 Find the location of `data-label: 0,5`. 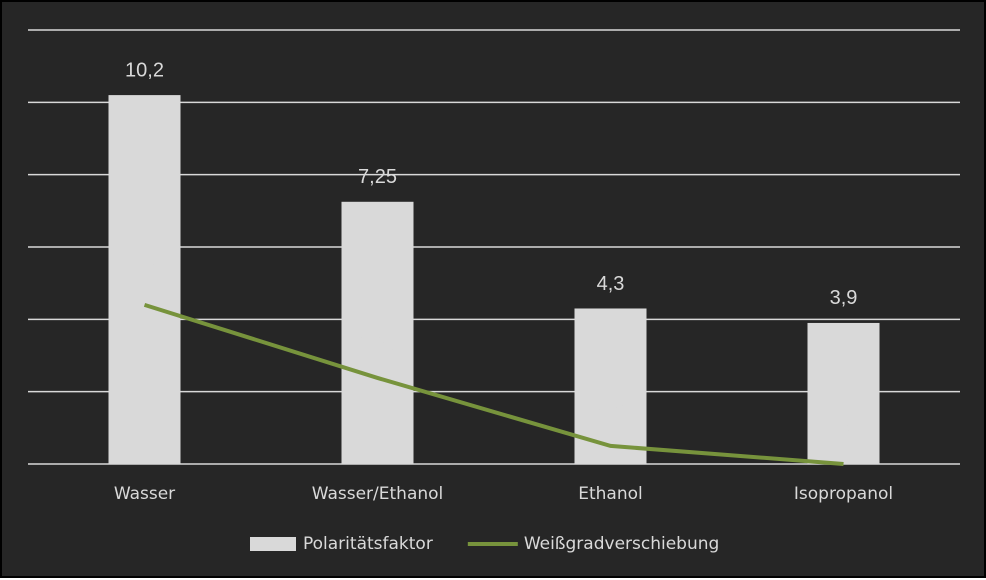

data-label: 0,5 is located at coordinates (611, 413).